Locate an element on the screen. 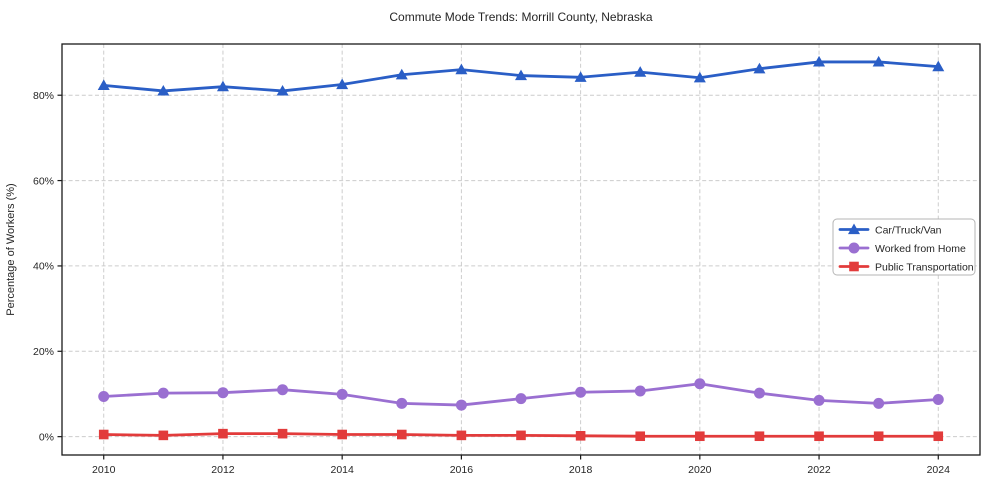 The height and width of the screenshot is (490, 990). legend-marker-circle is located at coordinates (854, 248).